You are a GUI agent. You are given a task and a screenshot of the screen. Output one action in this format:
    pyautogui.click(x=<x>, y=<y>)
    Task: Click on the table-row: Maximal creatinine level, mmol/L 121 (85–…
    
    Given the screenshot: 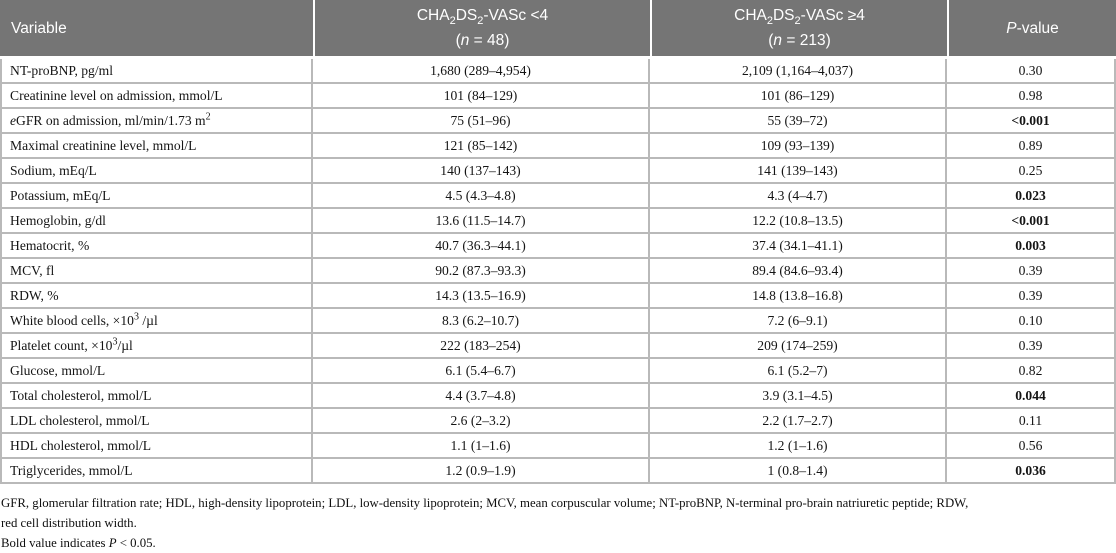 What is the action you would take?
    pyautogui.click(x=558, y=146)
    